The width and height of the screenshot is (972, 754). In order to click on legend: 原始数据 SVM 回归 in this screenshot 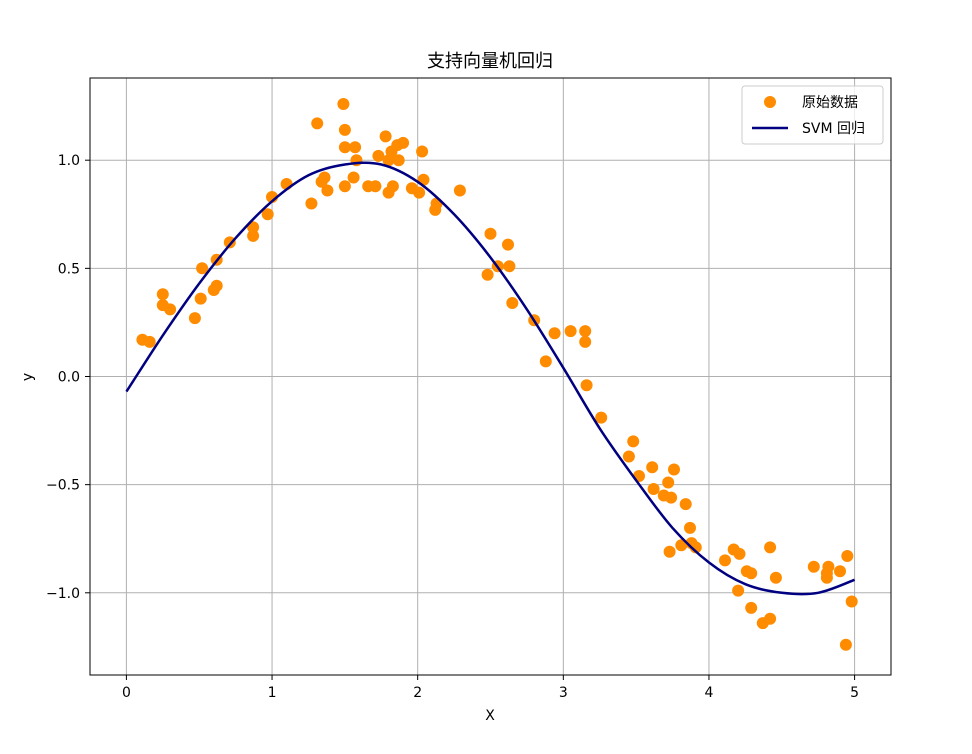, I will do `click(812, 115)`.